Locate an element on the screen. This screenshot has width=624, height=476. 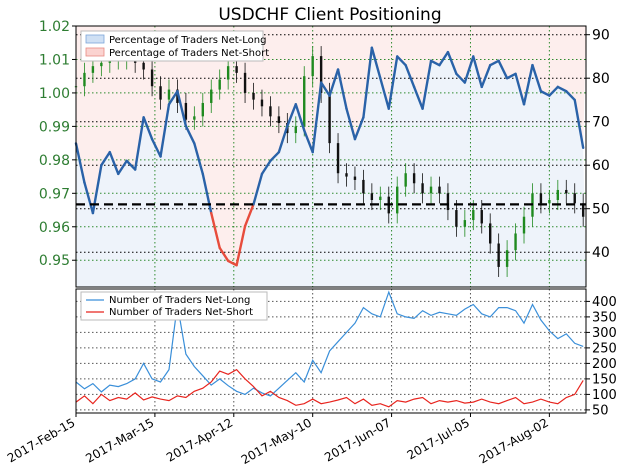
legend-swatch-net-long-pct is located at coordinates (95, 39).